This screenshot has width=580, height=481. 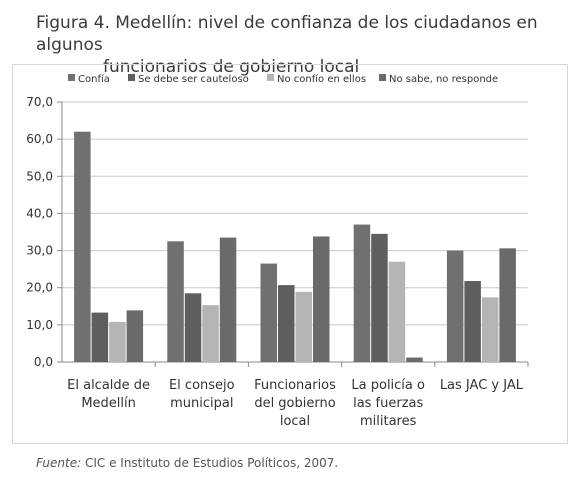 I want to click on legend-label: Se debe ser cauteloso, so click(x=193, y=79).